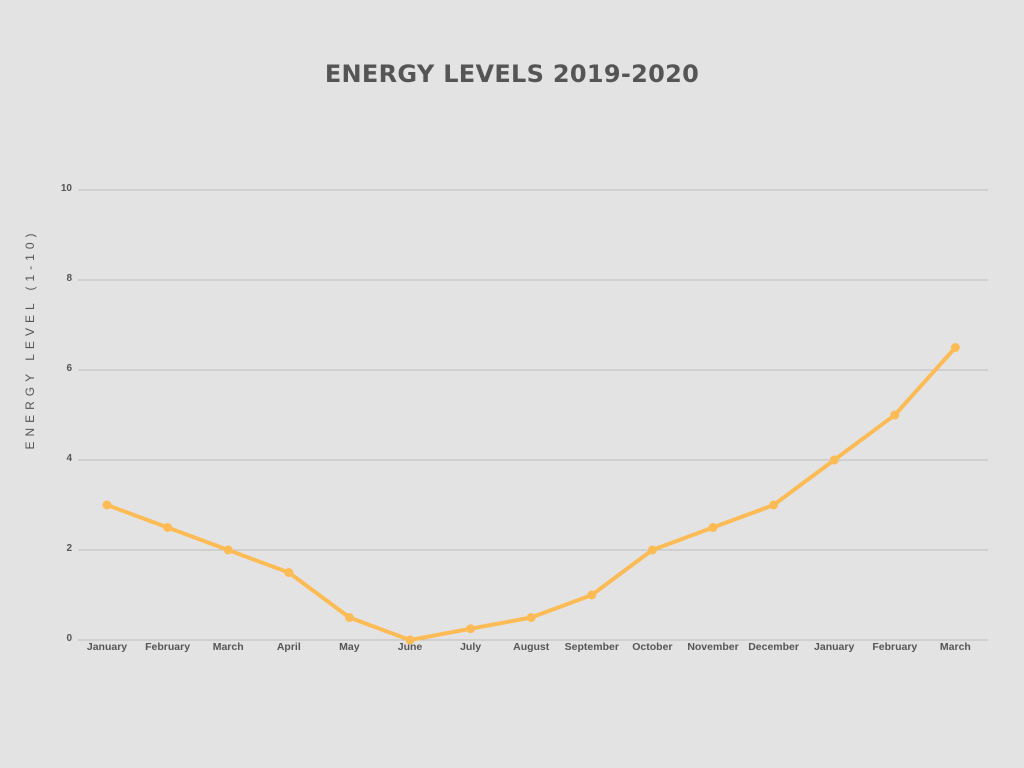 The height and width of the screenshot is (768, 1024). Describe the element at coordinates (69, 278) in the screenshot. I see `y-tick-label: 8` at that location.